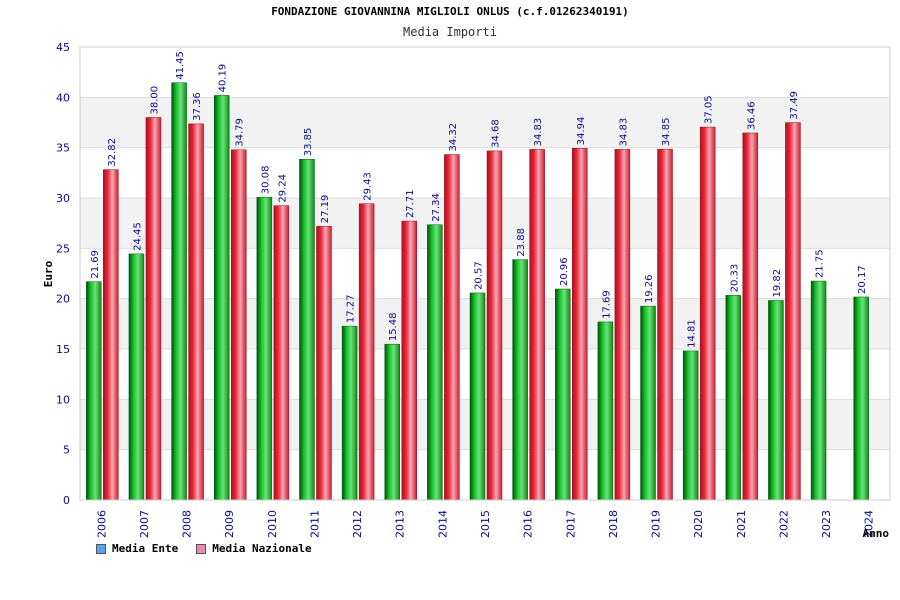 Image resolution: width=900 pixels, height=600 pixels. I want to click on data-label: 27.34, so click(436, 207).